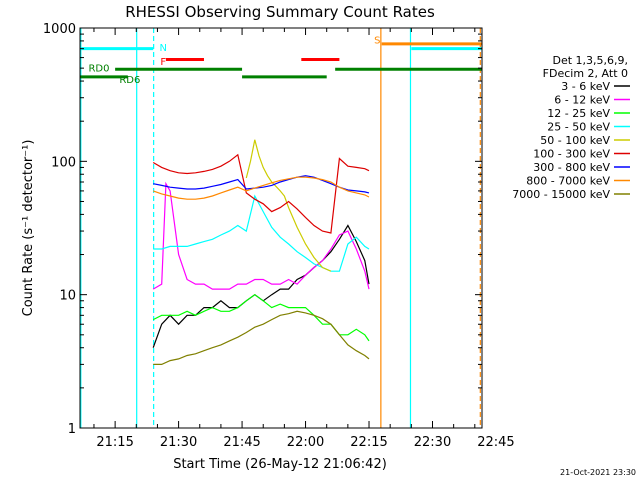  What do you see at coordinates (241, 442) in the screenshot?
I see `x-tick-label: 21:45` at bounding box center [241, 442].